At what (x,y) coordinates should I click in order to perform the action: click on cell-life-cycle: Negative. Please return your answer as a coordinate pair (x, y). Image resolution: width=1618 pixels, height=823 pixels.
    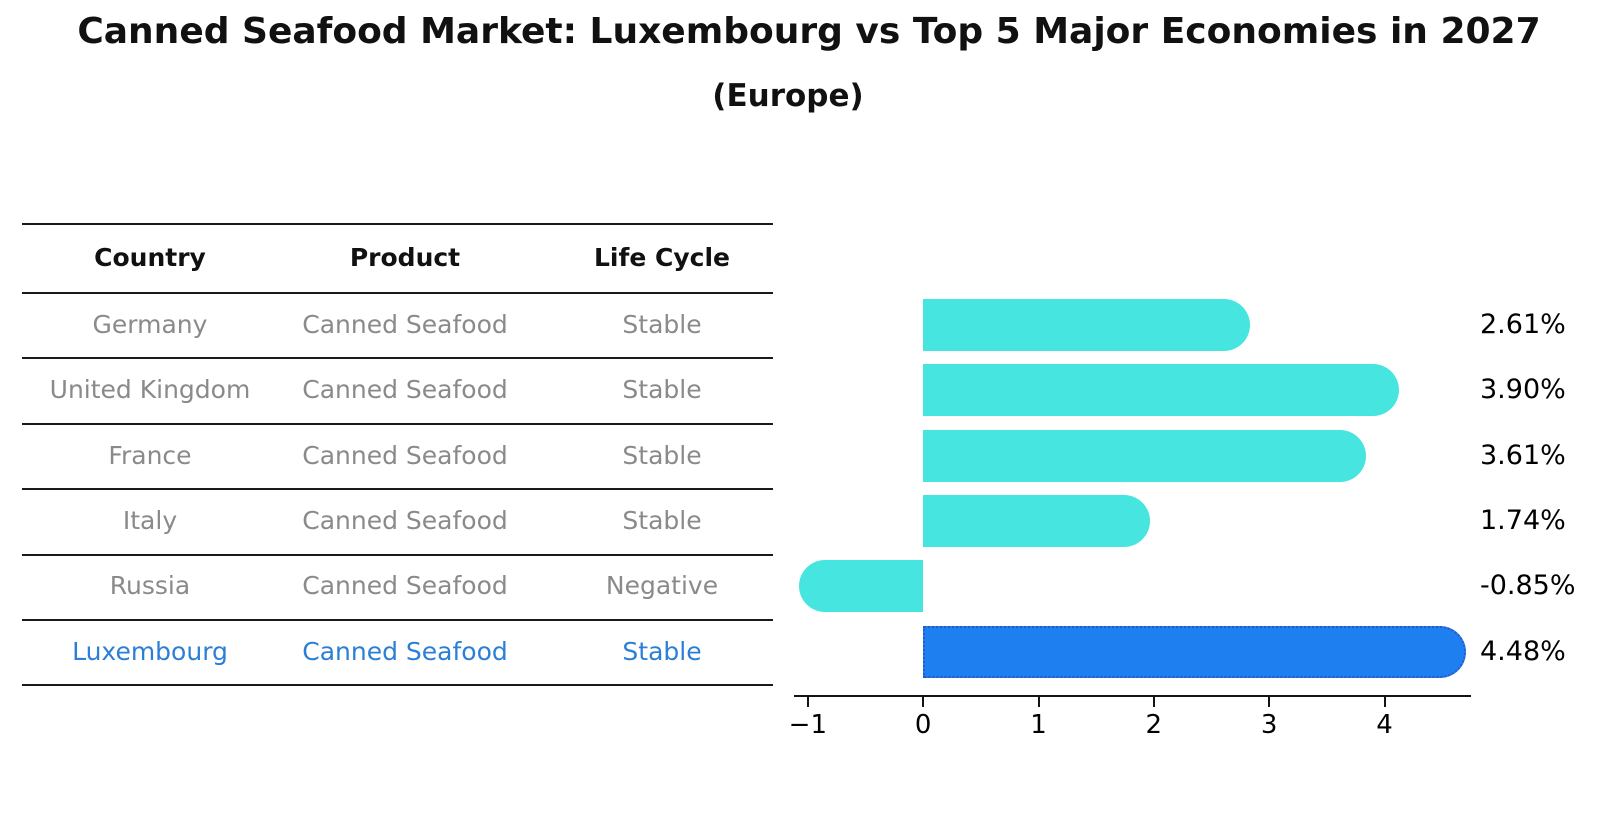
    Looking at the image, I should click on (662, 586).